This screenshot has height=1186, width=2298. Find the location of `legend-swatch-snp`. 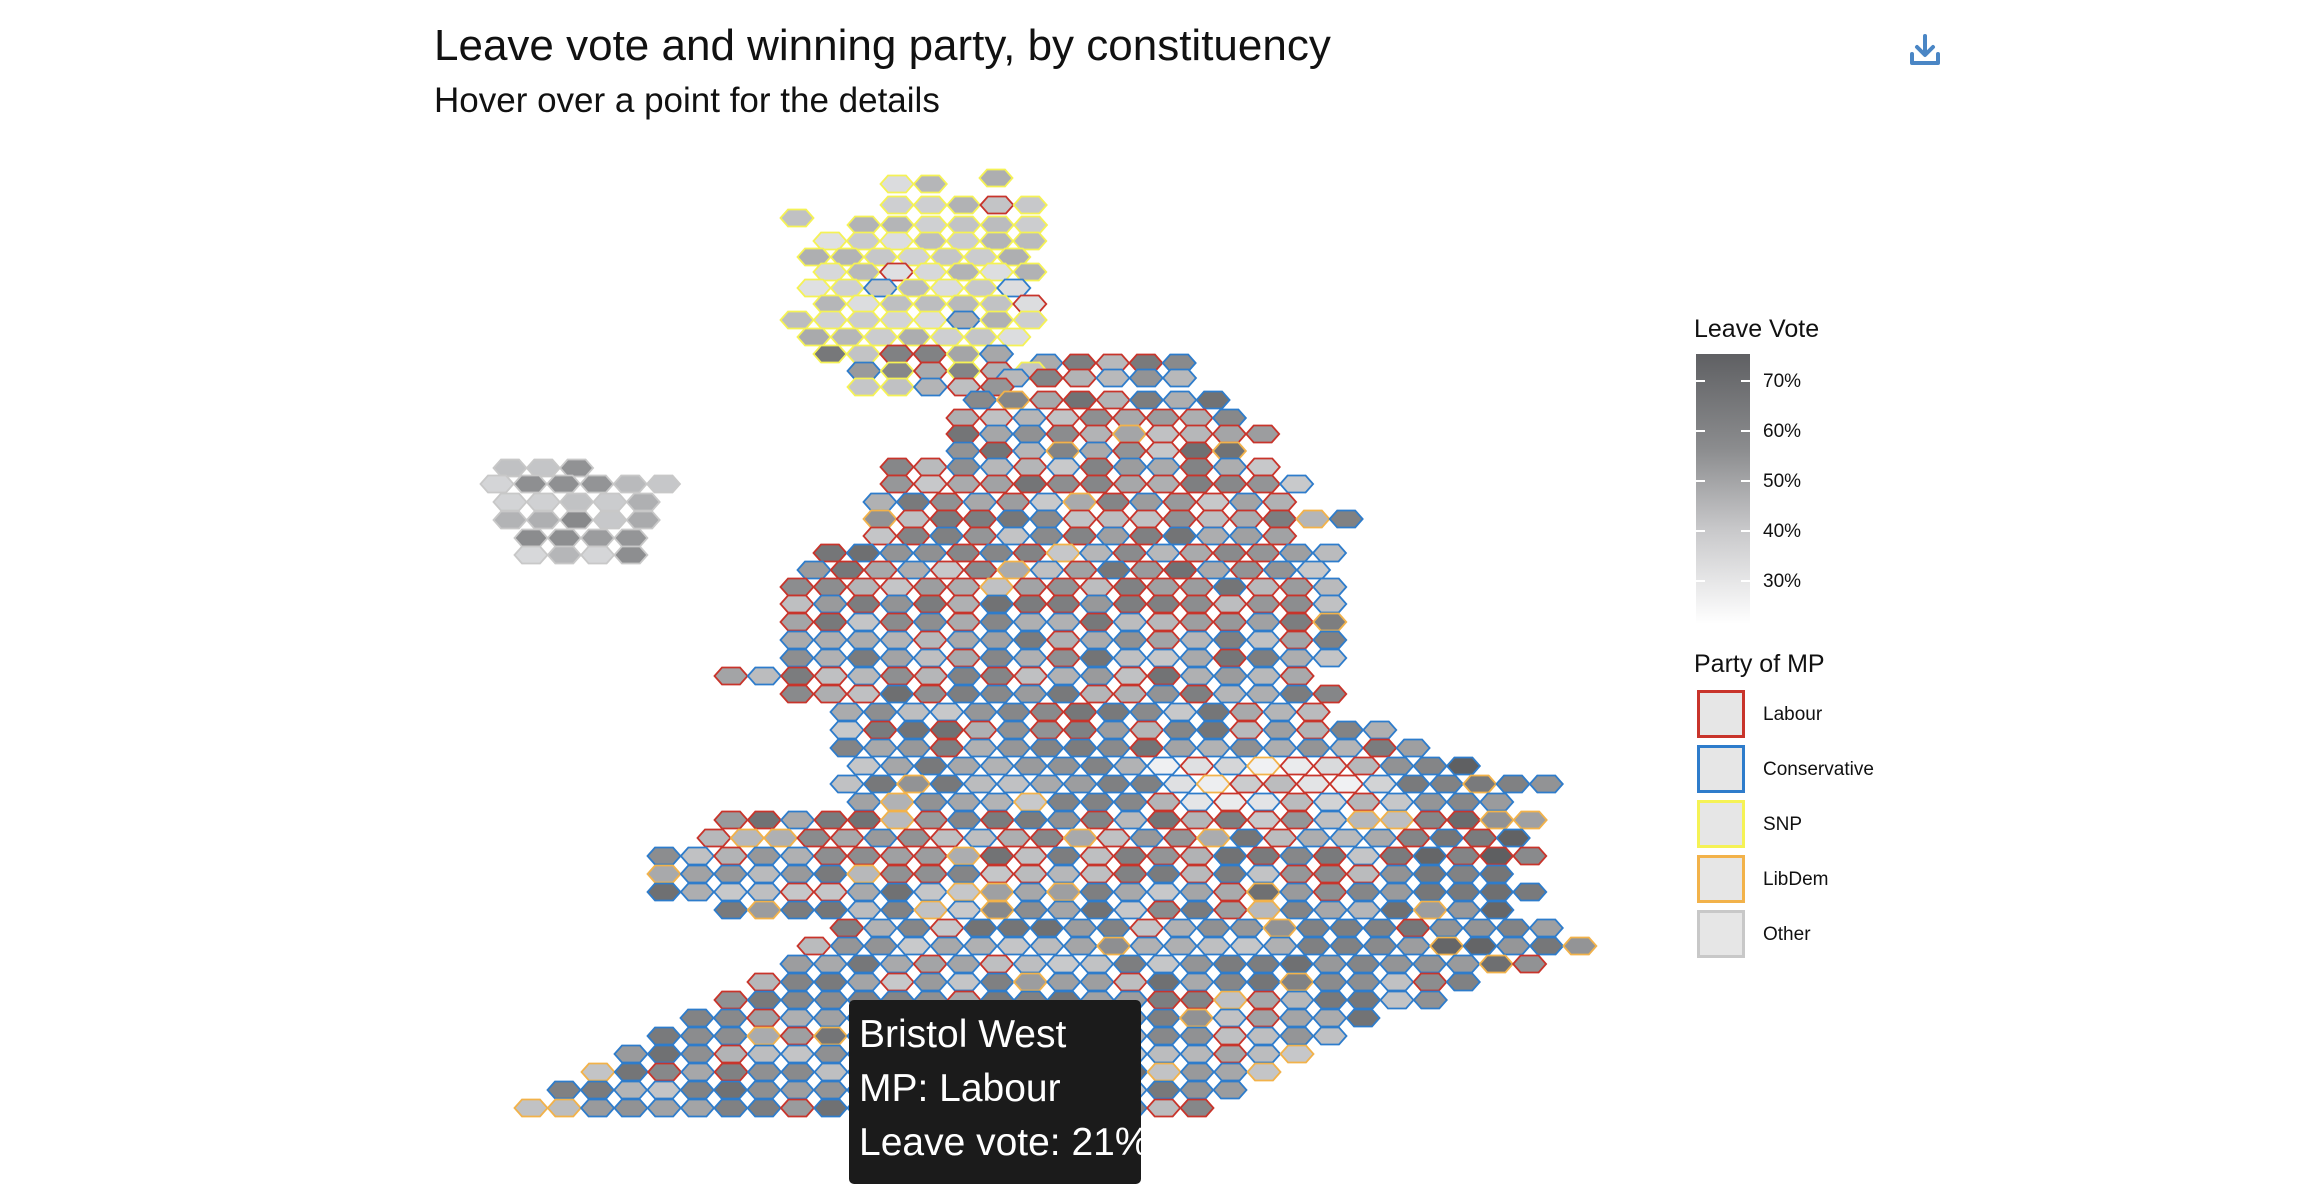

legend-swatch-snp is located at coordinates (1721, 824).